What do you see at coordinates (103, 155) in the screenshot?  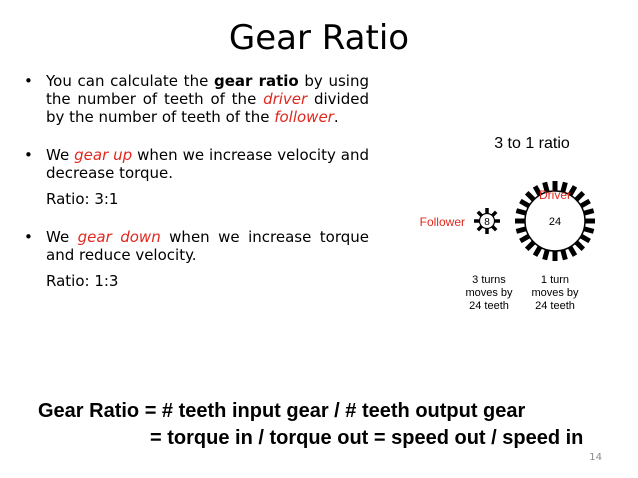 I see `gear-up-term: gear up` at bounding box center [103, 155].